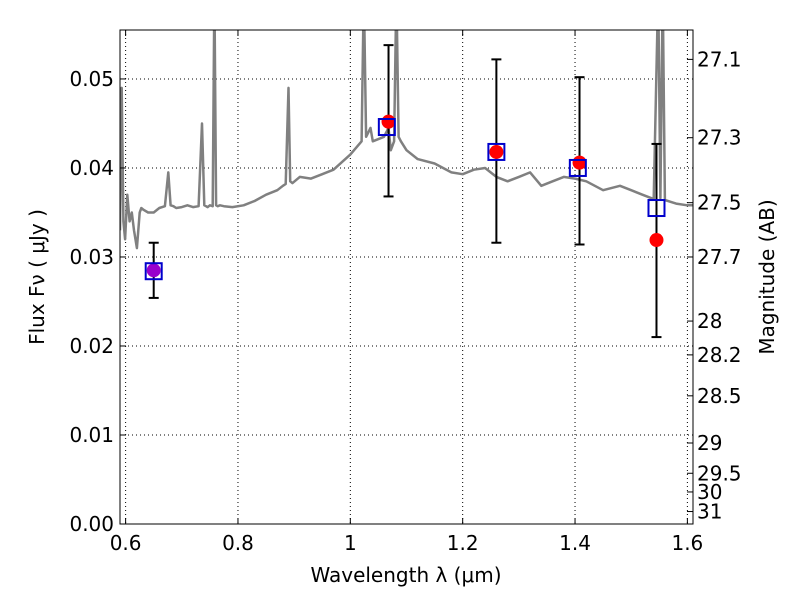  What do you see at coordinates (709, 492) in the screenshot?
I see `right-tick-label: 30` at bounding box center [709, 492].